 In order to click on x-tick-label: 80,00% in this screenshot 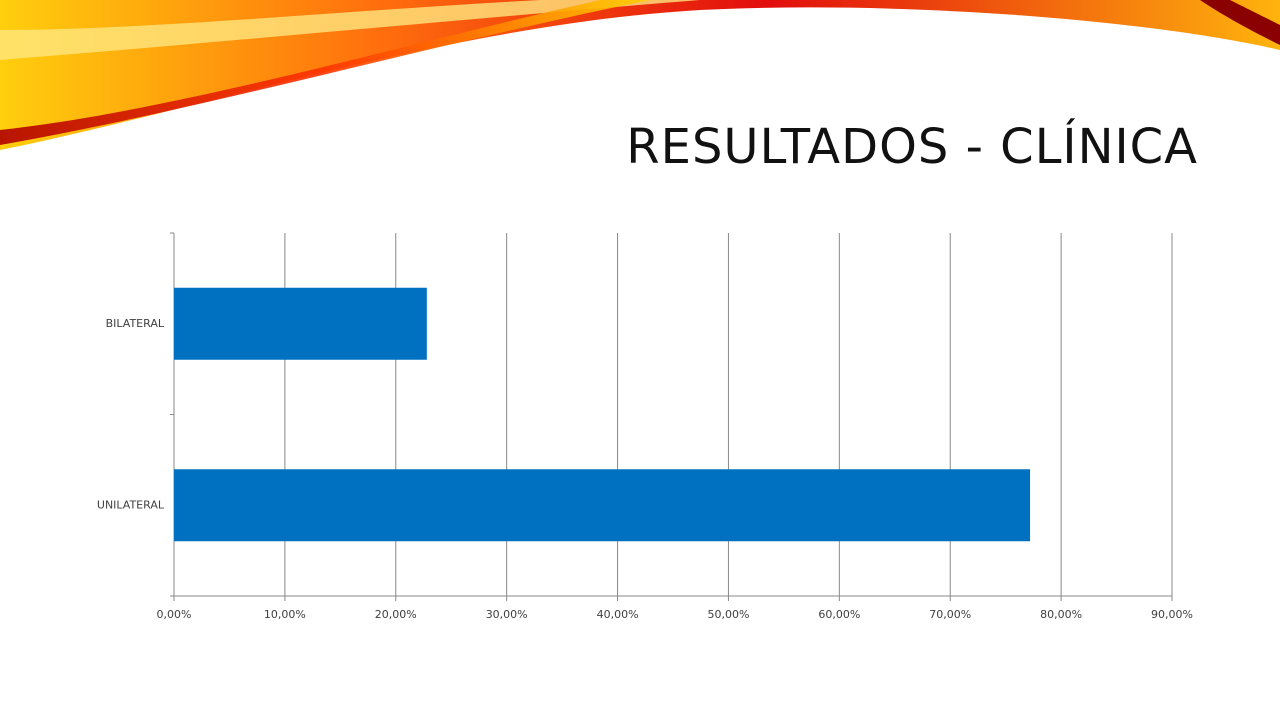, I will do `click(1061, 614)`.